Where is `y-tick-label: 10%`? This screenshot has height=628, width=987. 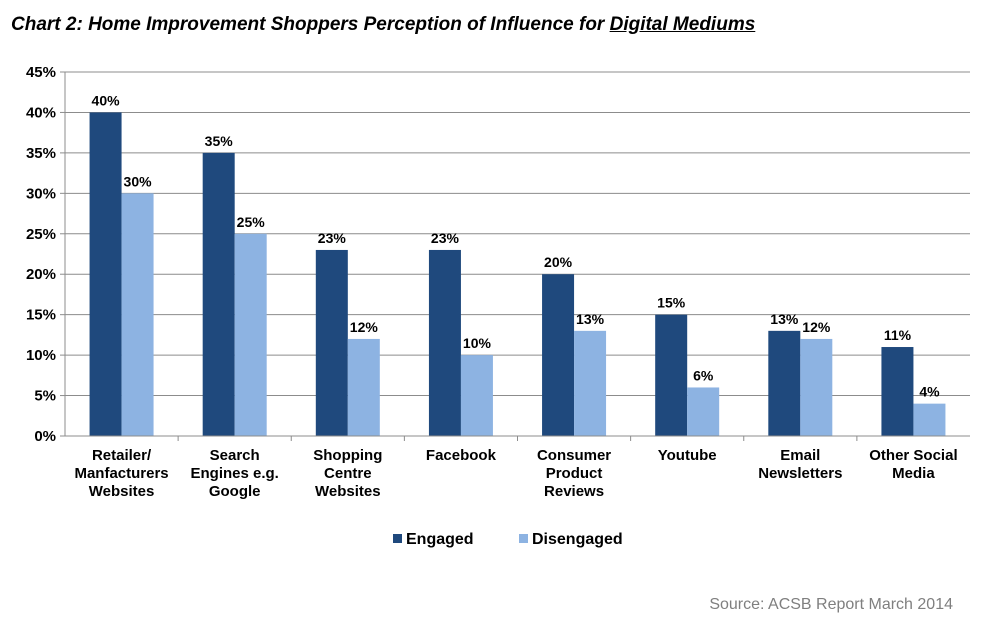
y-tick-label: 10% is located at coordinates (41, 355).